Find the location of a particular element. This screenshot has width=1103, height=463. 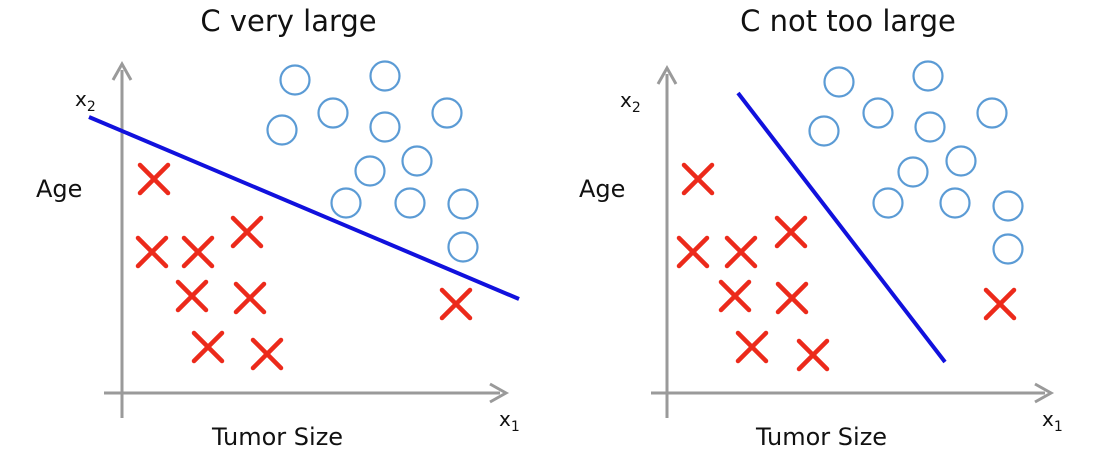

panel-title: C not too large is located at coordinates (848, 21).